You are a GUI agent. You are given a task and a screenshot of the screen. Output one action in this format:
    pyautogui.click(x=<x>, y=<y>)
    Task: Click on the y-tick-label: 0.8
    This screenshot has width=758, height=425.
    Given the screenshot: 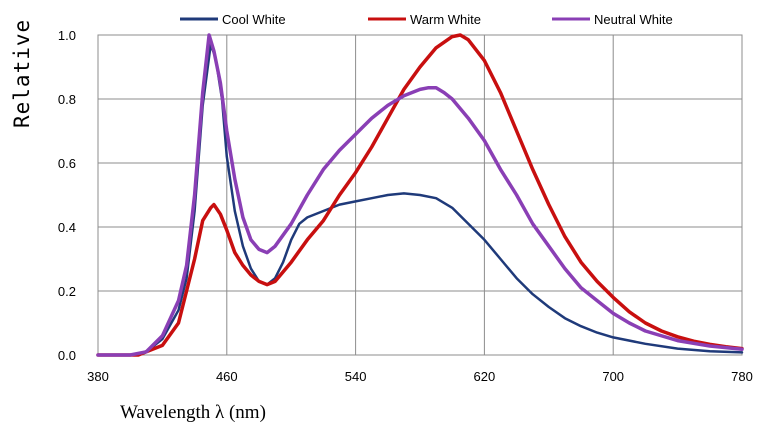 What is the action you would take?
    pyautogui.click(x=67, y=99)
    